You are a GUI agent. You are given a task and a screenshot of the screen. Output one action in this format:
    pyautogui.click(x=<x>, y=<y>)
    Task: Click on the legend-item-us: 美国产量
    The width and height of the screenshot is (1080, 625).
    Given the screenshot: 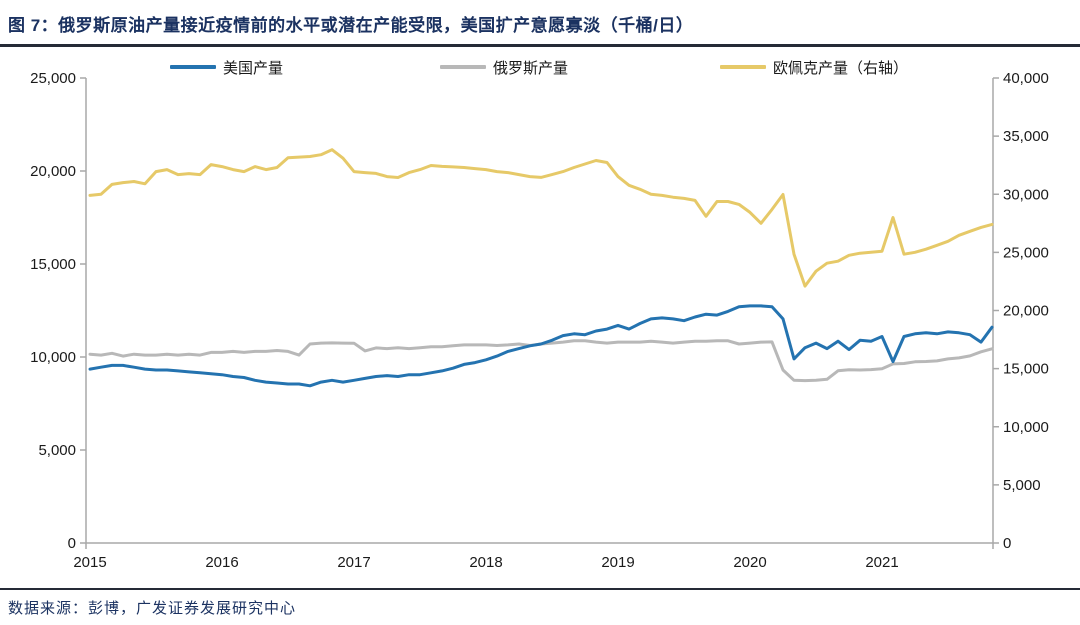 What is the action you would take?
    pyautogui.click(x=227, y=67)
    